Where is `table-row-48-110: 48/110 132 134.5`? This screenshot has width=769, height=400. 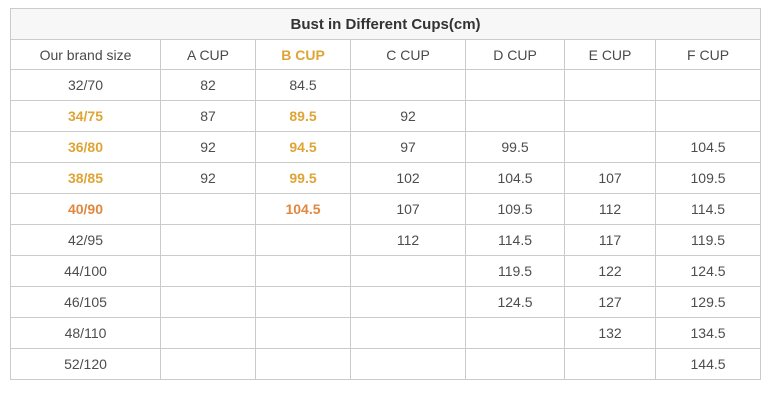
table-row-48-110: 48/110 132 134.5 is located at coordinates (386, 333).